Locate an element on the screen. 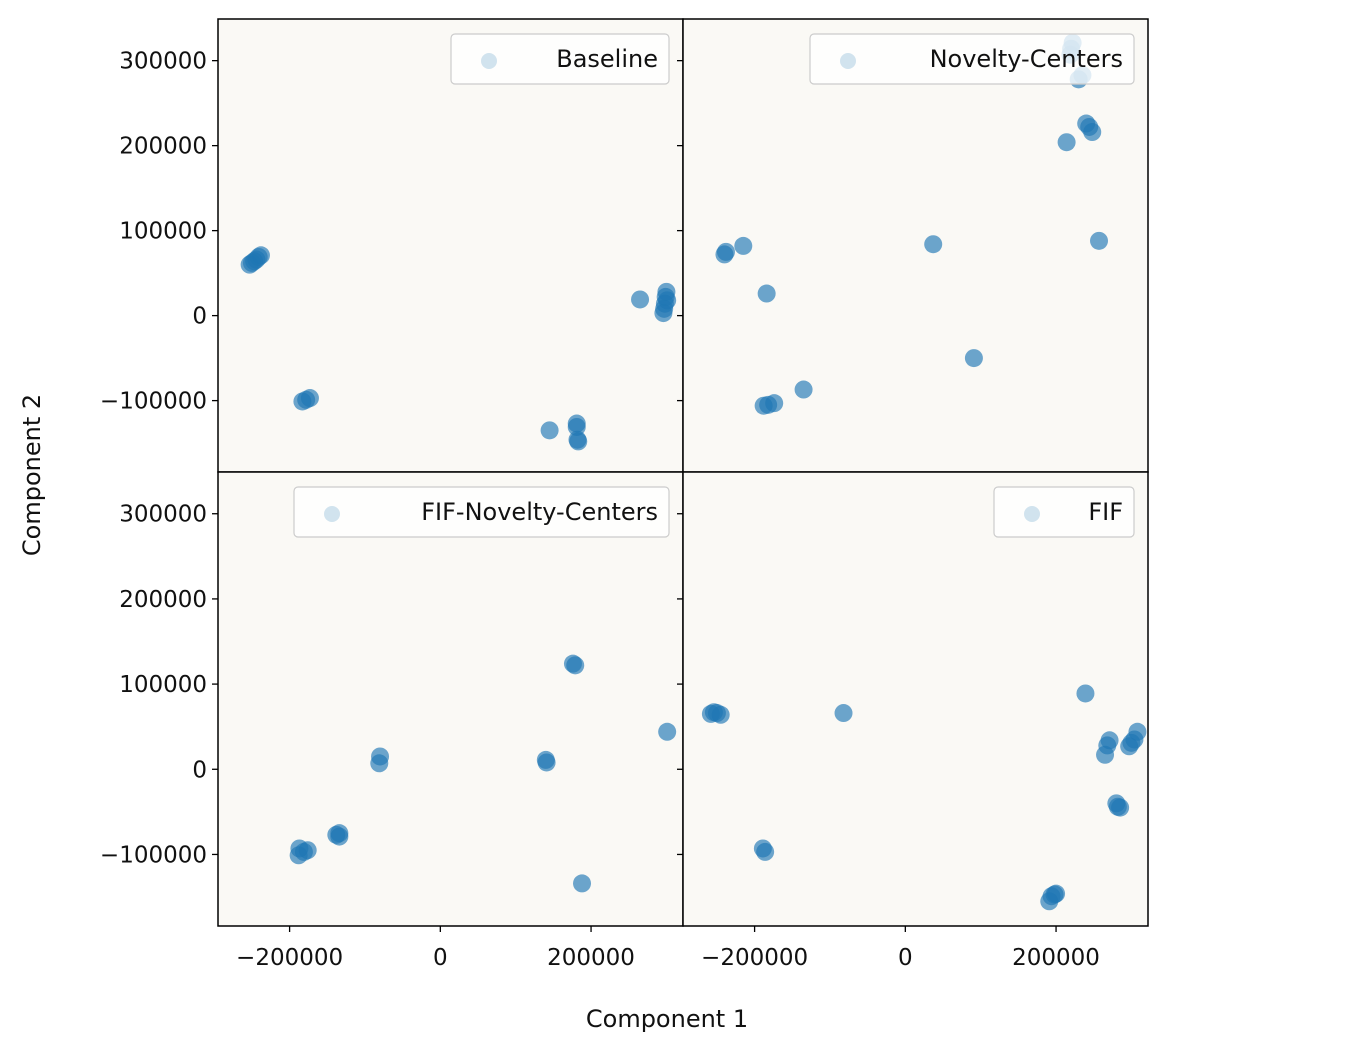 The width and height of the screenshot is (1368, 1054). panel-frame is located at coordinates (915, 699).